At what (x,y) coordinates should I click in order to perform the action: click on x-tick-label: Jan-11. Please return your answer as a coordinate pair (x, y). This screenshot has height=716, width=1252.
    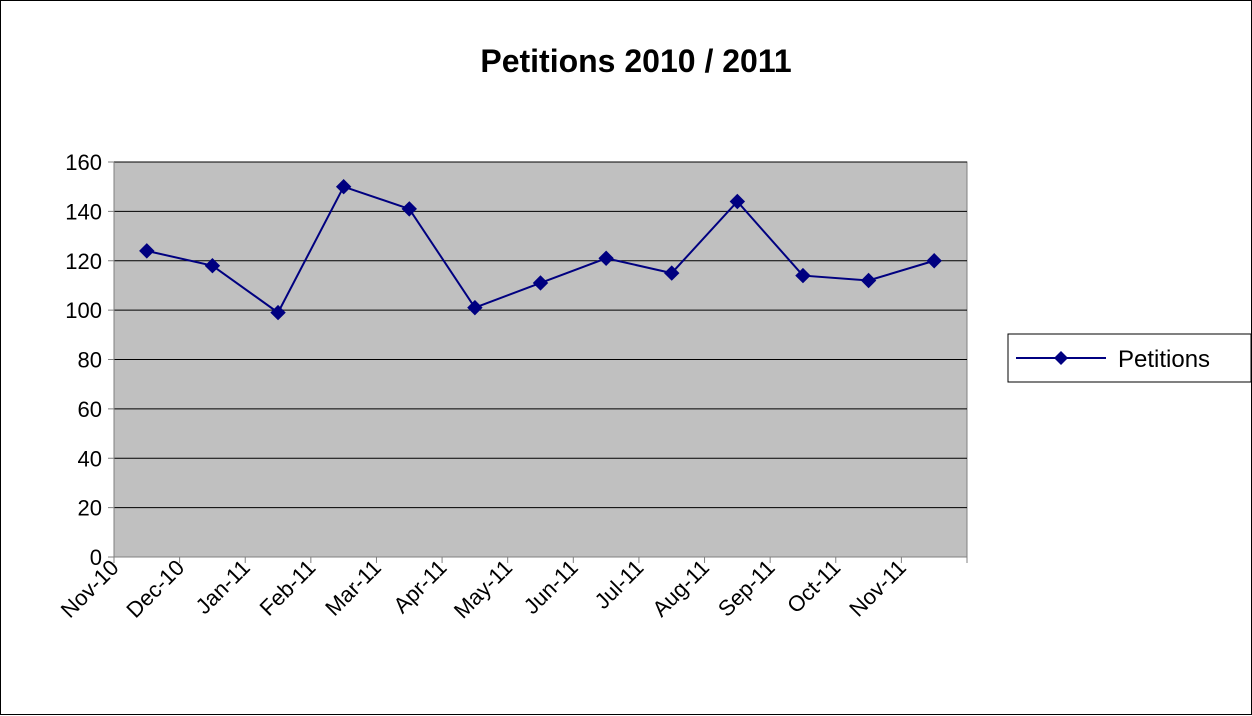
    Looking at the image, I should click on (223, 587).